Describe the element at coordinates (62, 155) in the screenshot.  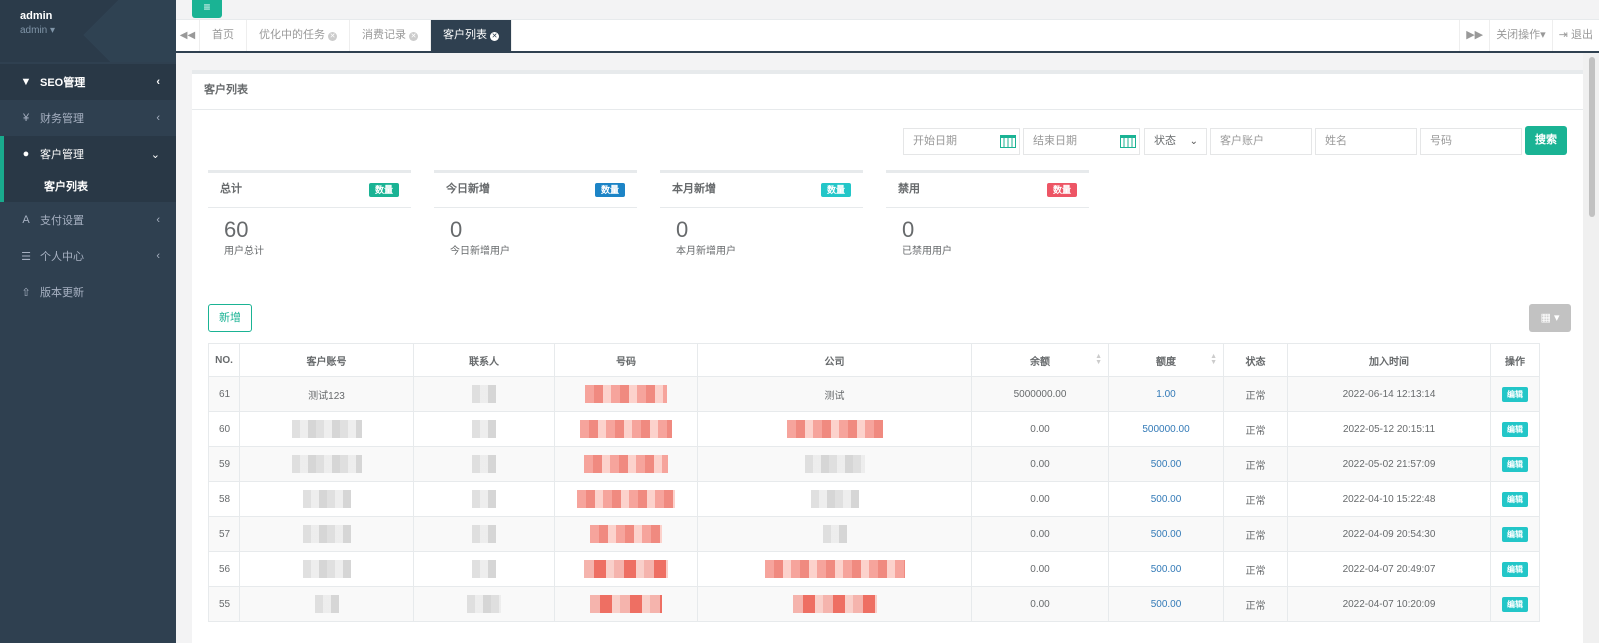
I see `sidebar-item-label: 客户管理` at that location.